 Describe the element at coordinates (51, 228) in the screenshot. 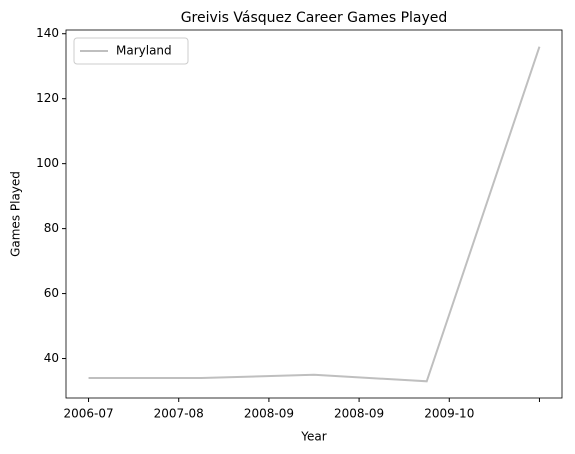

I see `y-tick-label: 80` at that location.